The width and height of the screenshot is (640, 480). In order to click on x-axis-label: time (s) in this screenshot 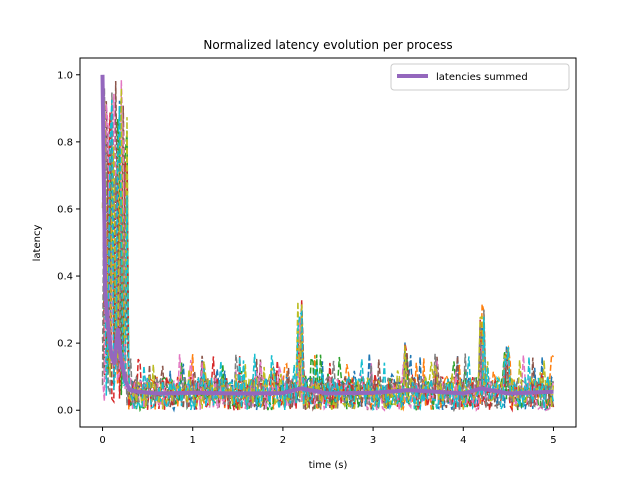, I will do `click(328, 465)`.